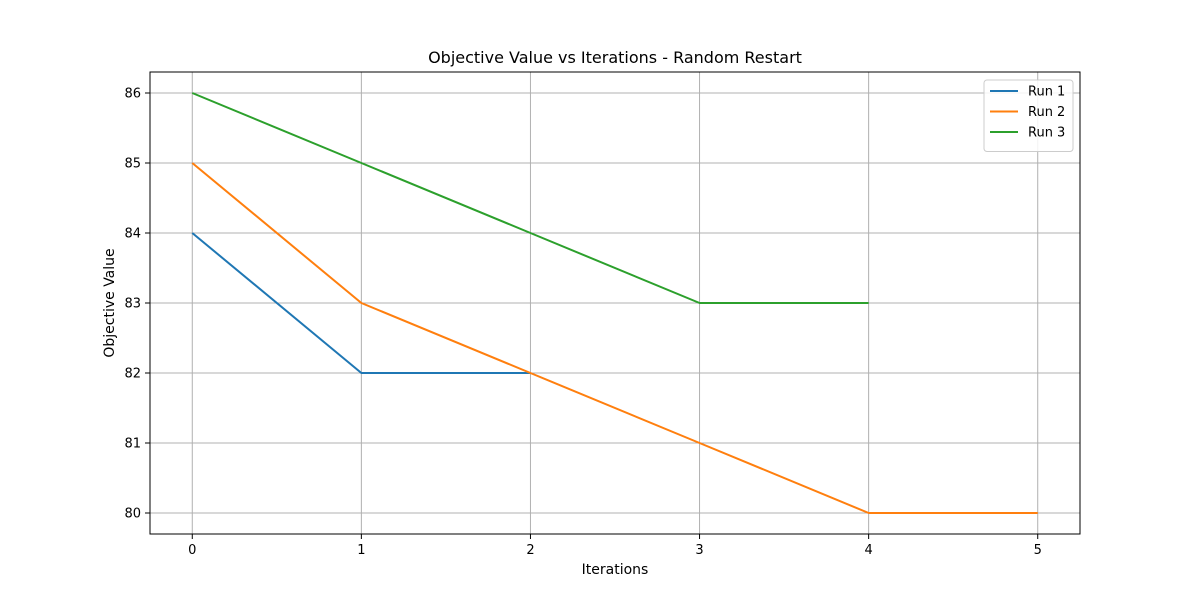 This screenshot has height=600, width=1200. I want to click on legend-label-run-3: Run 3, so click(1046, 133).